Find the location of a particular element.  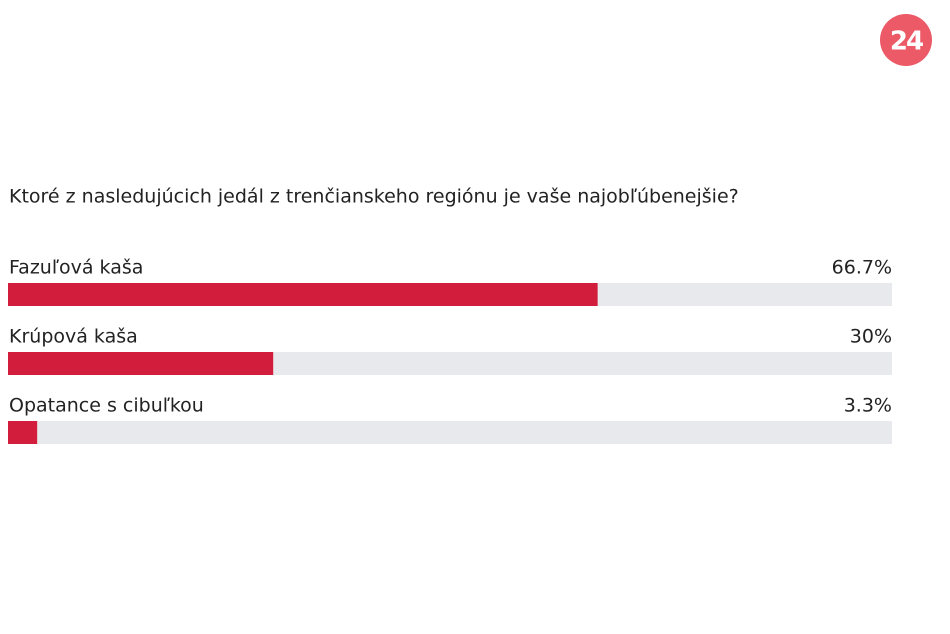

logo-circle is located at coordinates (906, 40).